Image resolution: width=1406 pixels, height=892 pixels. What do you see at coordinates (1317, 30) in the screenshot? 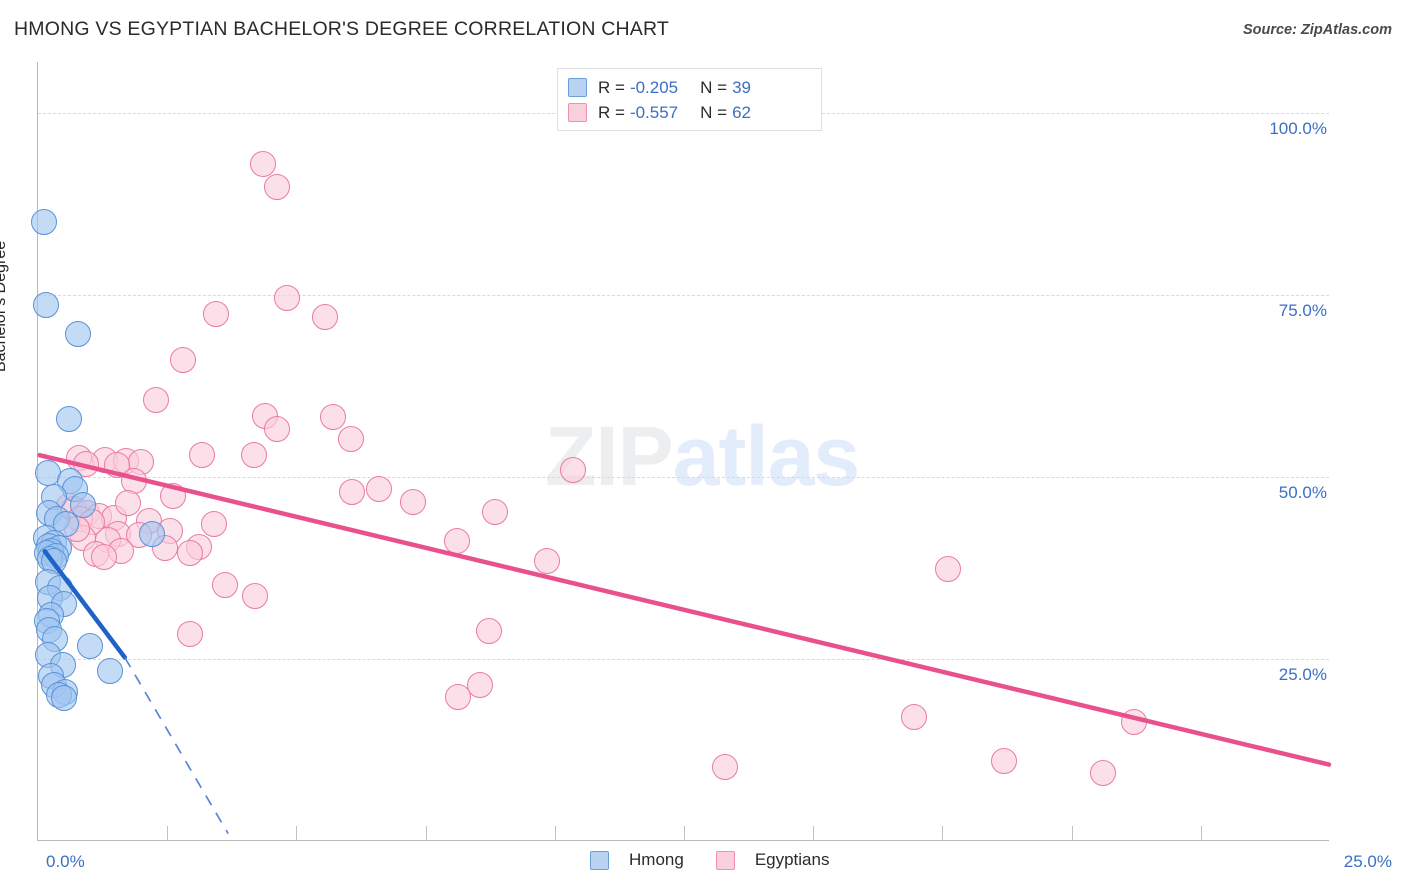
I see `source-attribution: Source: ZipAtlas.com` at bounding box center [1317, 30].